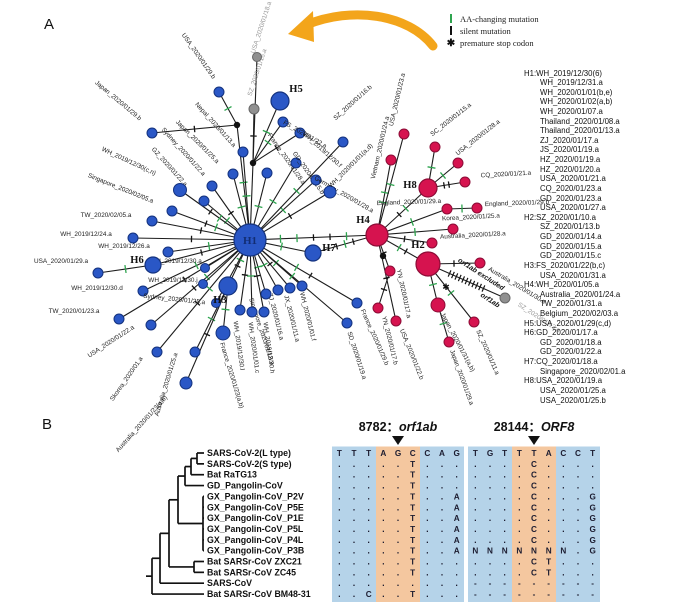  I want to click on haplotype-member: CQ_2020/01/23.a, so click(571, 188).